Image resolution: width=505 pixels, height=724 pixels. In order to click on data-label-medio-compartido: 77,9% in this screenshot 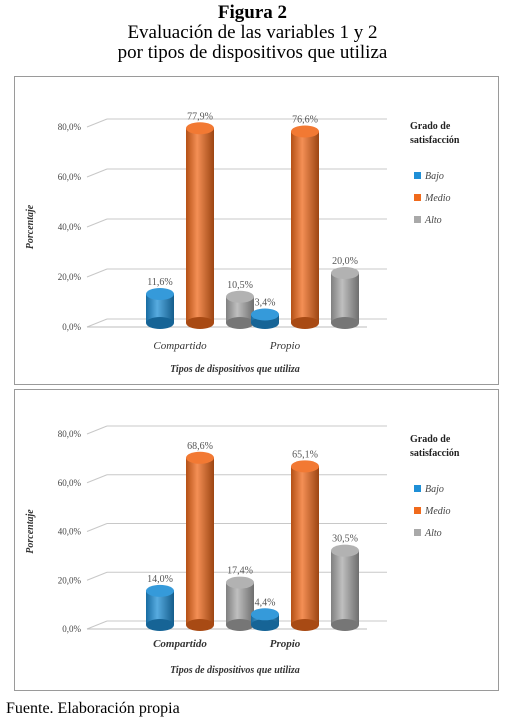, I will do `click(200, 116)`.